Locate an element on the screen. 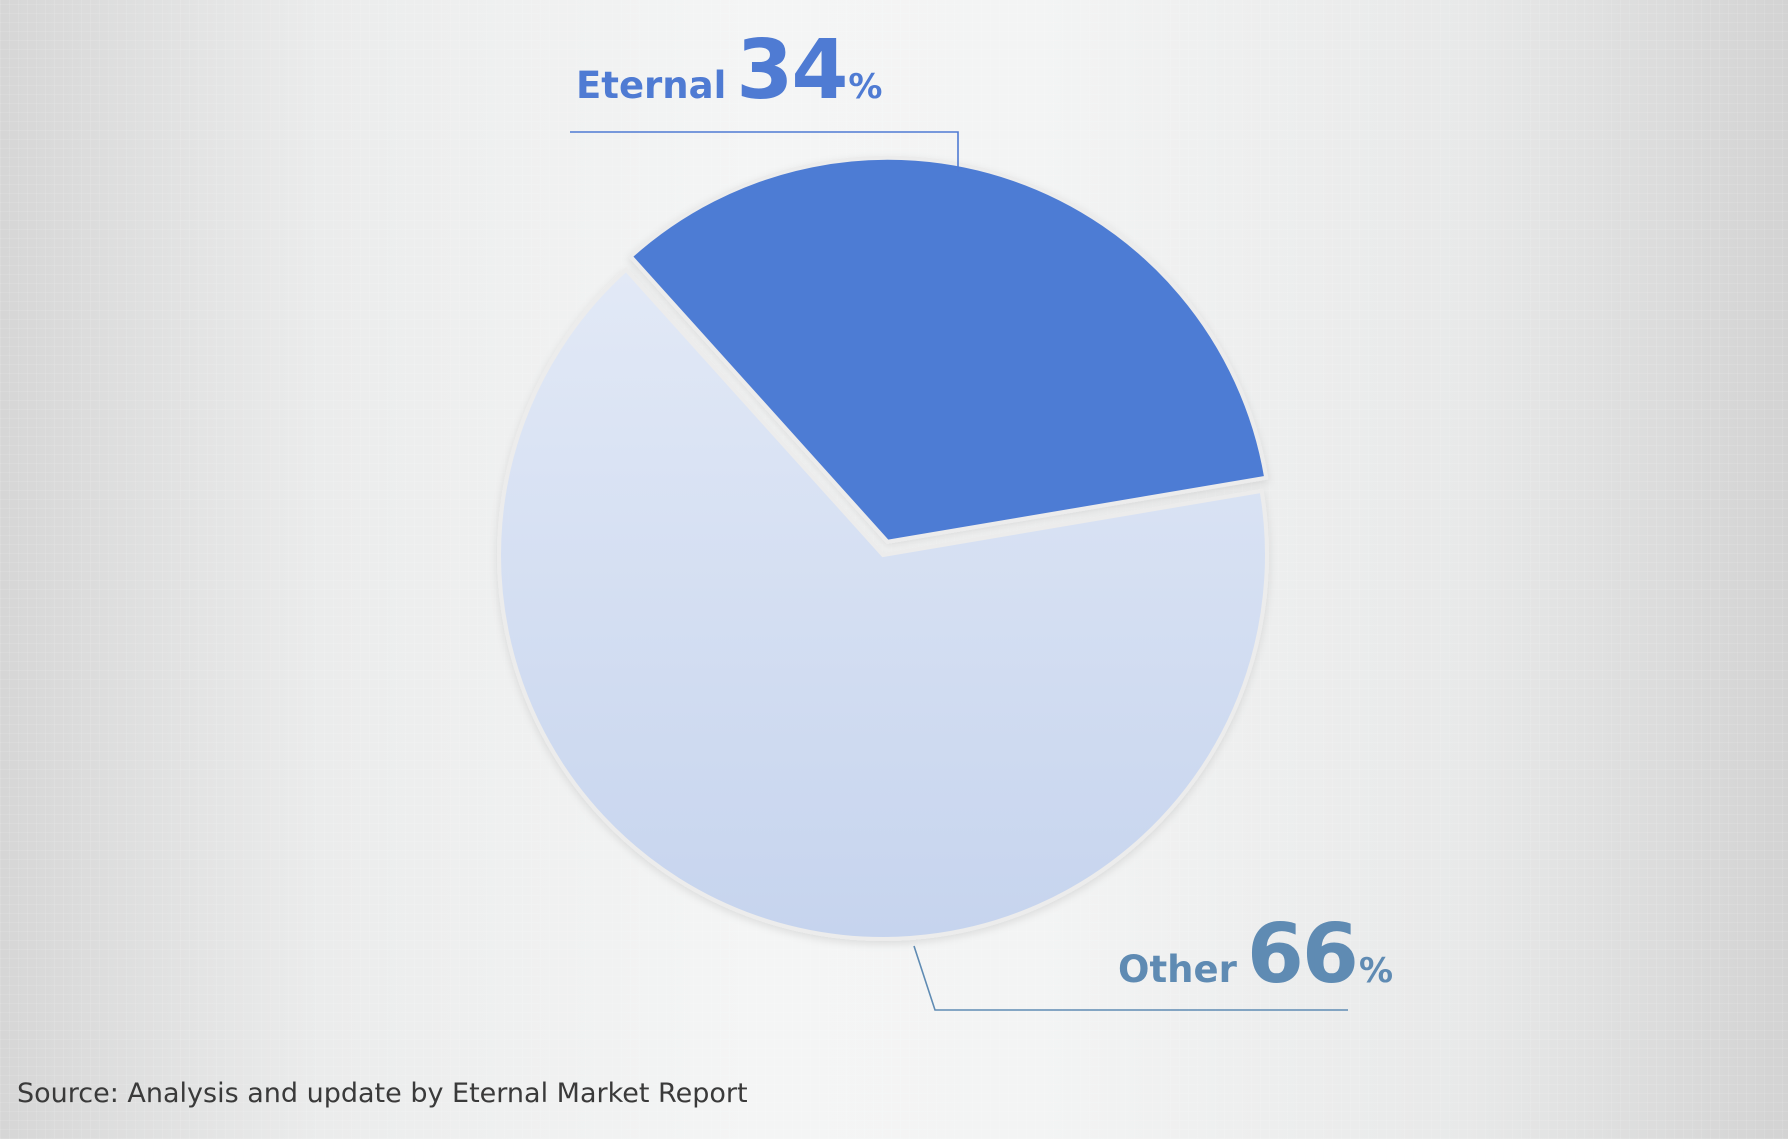  slice-unit-eternal: % is located at coordinates (865, 87).